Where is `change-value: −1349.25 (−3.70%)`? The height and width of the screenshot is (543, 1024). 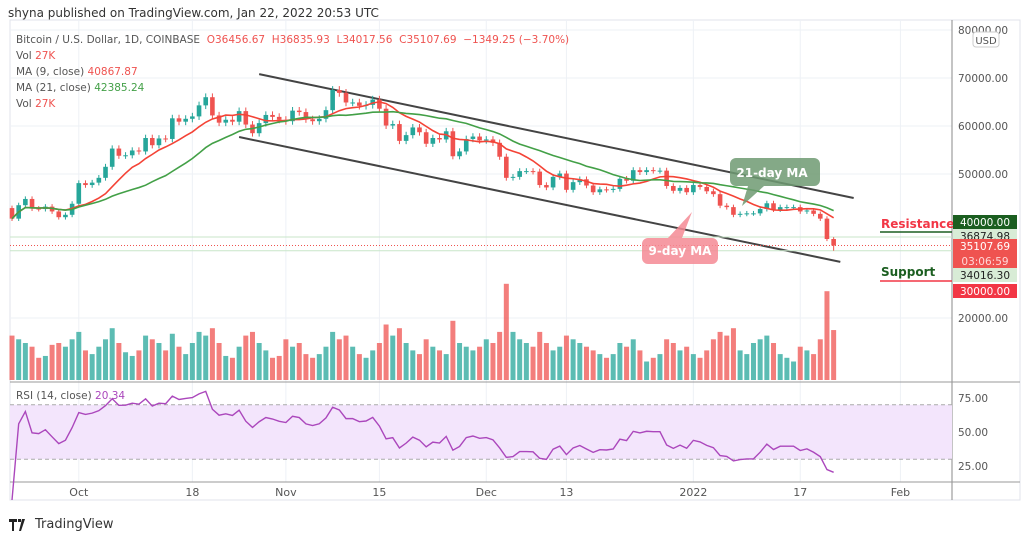 change-value: −1349.25 (−3.70%) is located at coordinates (516, 40).